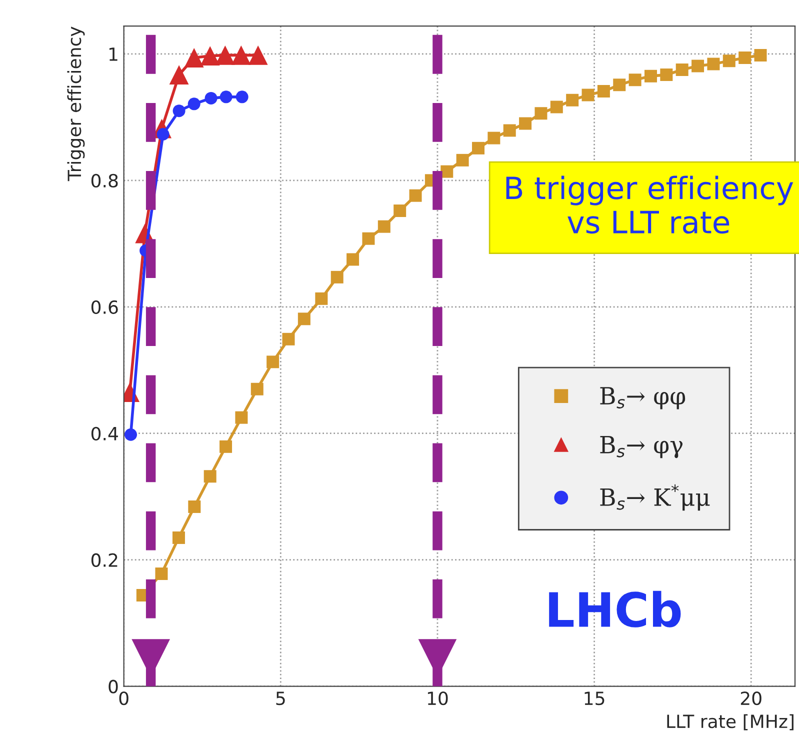 The width and height of the screenshot is (799, 746). Describe the element at coordinates (641, 447) in the screenshot. I see `legend-label: B$_{s}$→ φγ` at that location.